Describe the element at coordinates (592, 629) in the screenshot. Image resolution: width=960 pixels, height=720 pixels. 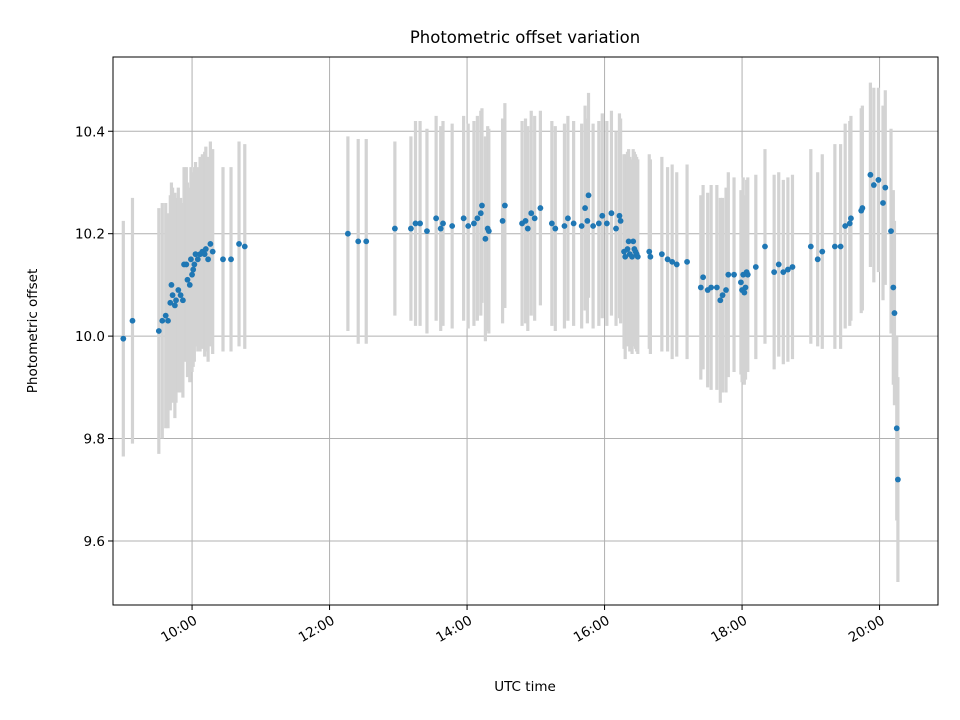
I see `x-tick-label: 16:00` at that location.